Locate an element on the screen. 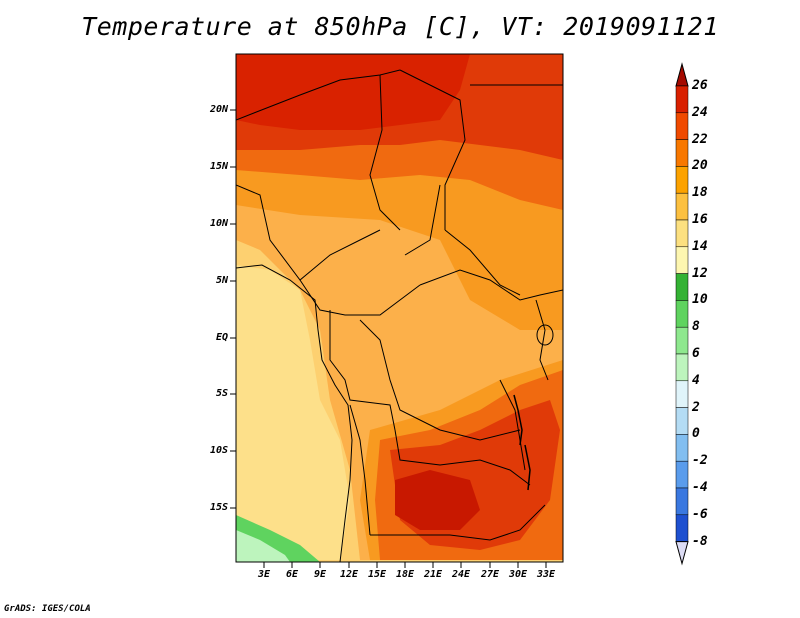 Image resolution: width=800 pixels, height=618 pixels. lat-label: 5S is located at coordinates (221, 393).